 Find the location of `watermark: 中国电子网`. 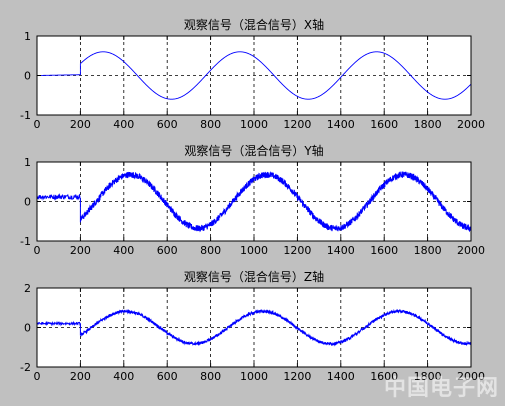

watermark: 中国电子网 is located at coordinates (441, 388).